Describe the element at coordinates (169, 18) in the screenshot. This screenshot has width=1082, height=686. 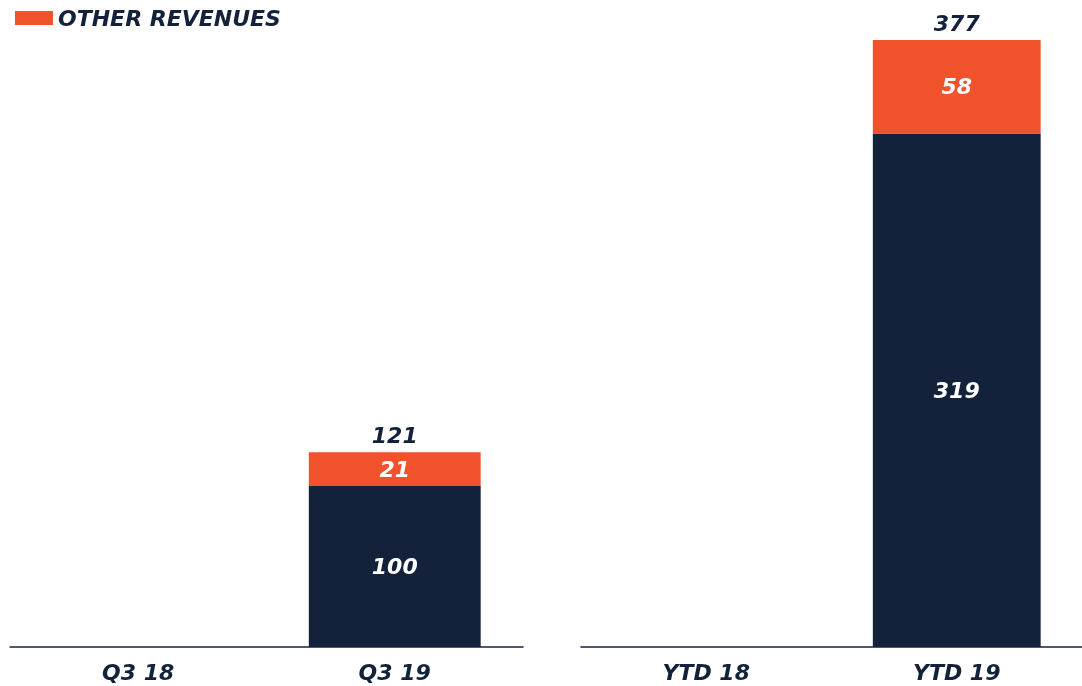
I see `legend-label: OTHER REVENUES` at that location.